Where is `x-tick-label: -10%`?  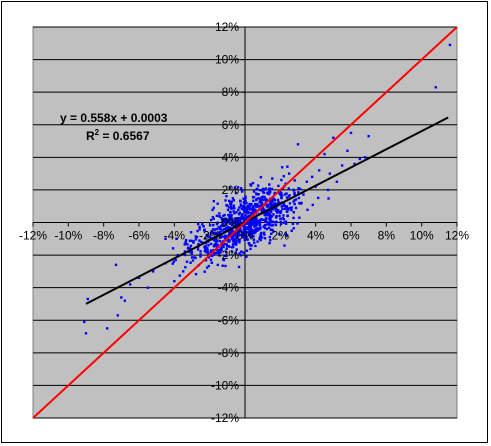 x-tick-label: -10% is located at coordinates (68, 236).